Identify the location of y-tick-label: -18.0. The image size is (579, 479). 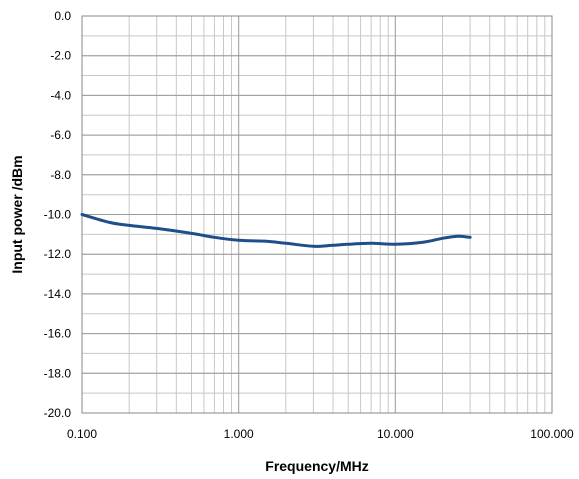
(58, 373).